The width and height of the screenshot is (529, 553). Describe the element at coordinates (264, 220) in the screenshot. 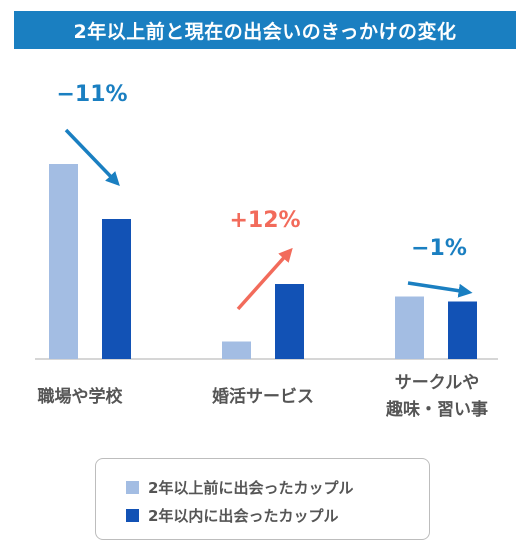

I see `change-label-1: +12%` at that location.